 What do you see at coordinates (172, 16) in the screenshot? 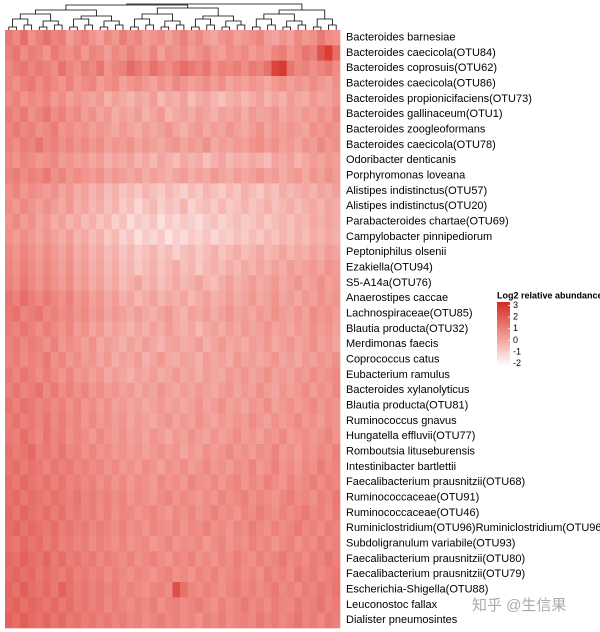
I see `column-dendrogram` at bounding box center [172, 16].